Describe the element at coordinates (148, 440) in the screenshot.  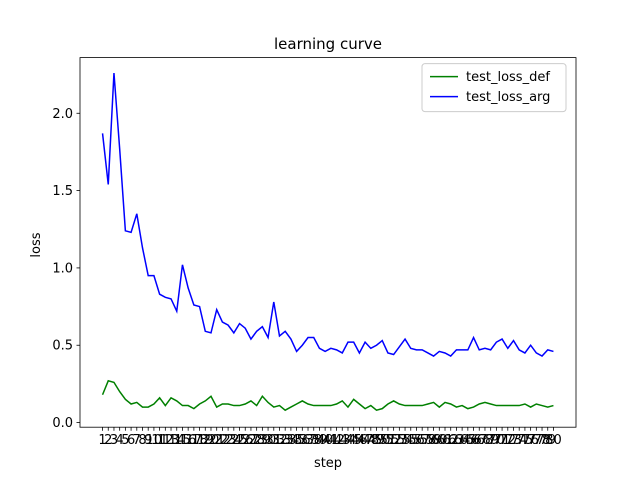
I see `x-tick-label: 9` at that location.